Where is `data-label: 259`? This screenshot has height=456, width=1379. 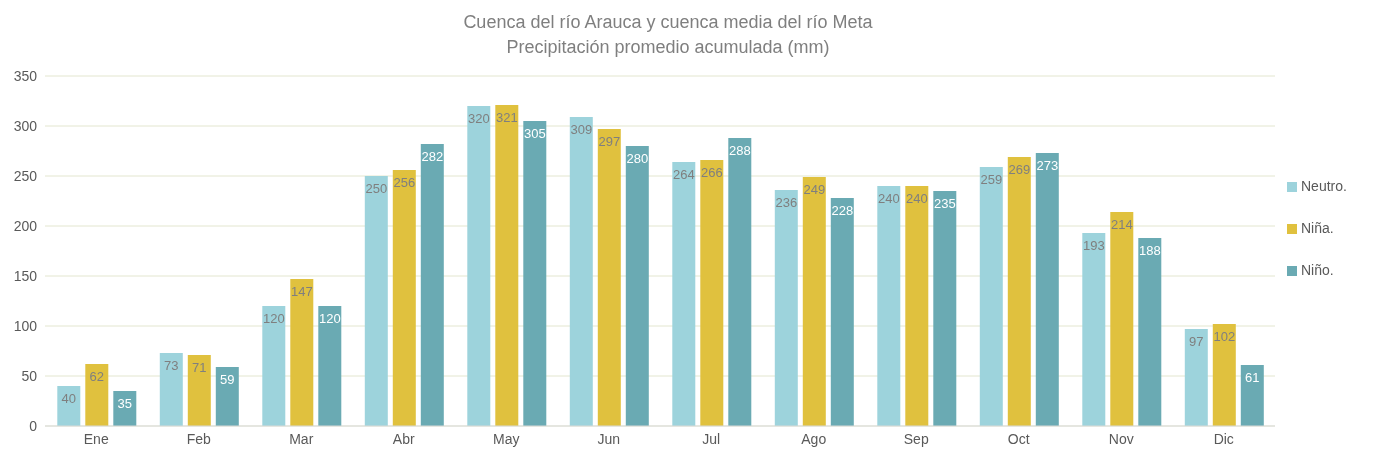 data-label: 259 is located at coordinates (991, 180).